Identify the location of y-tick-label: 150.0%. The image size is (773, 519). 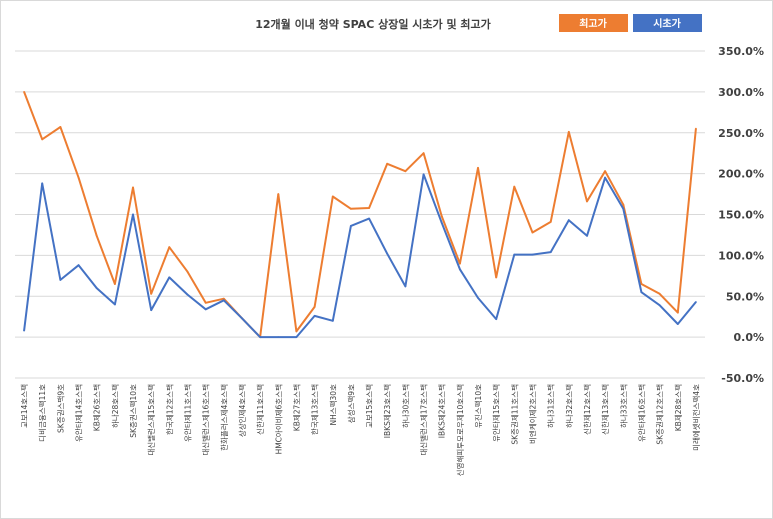
(741, 215).